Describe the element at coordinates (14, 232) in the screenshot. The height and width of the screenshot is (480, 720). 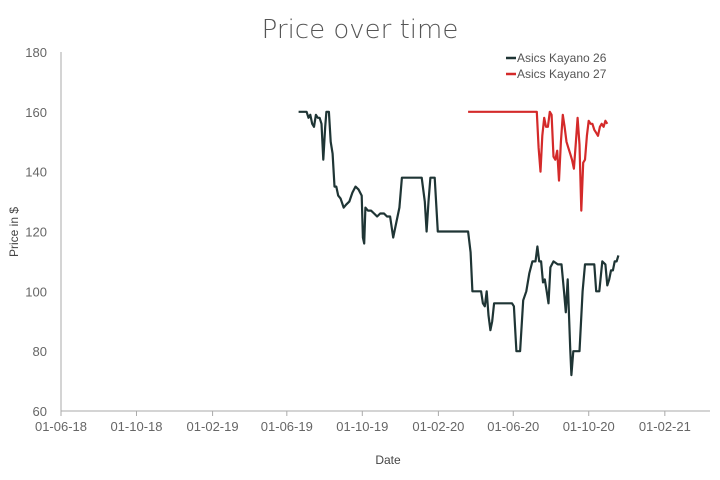
I see `y-axis-label: Price in $` at that location.